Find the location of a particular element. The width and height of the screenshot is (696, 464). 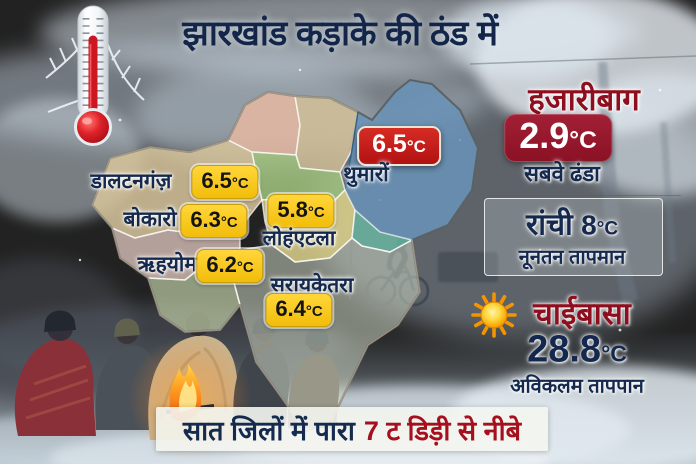

district-top-salmon is located at coordinates (264, 123).